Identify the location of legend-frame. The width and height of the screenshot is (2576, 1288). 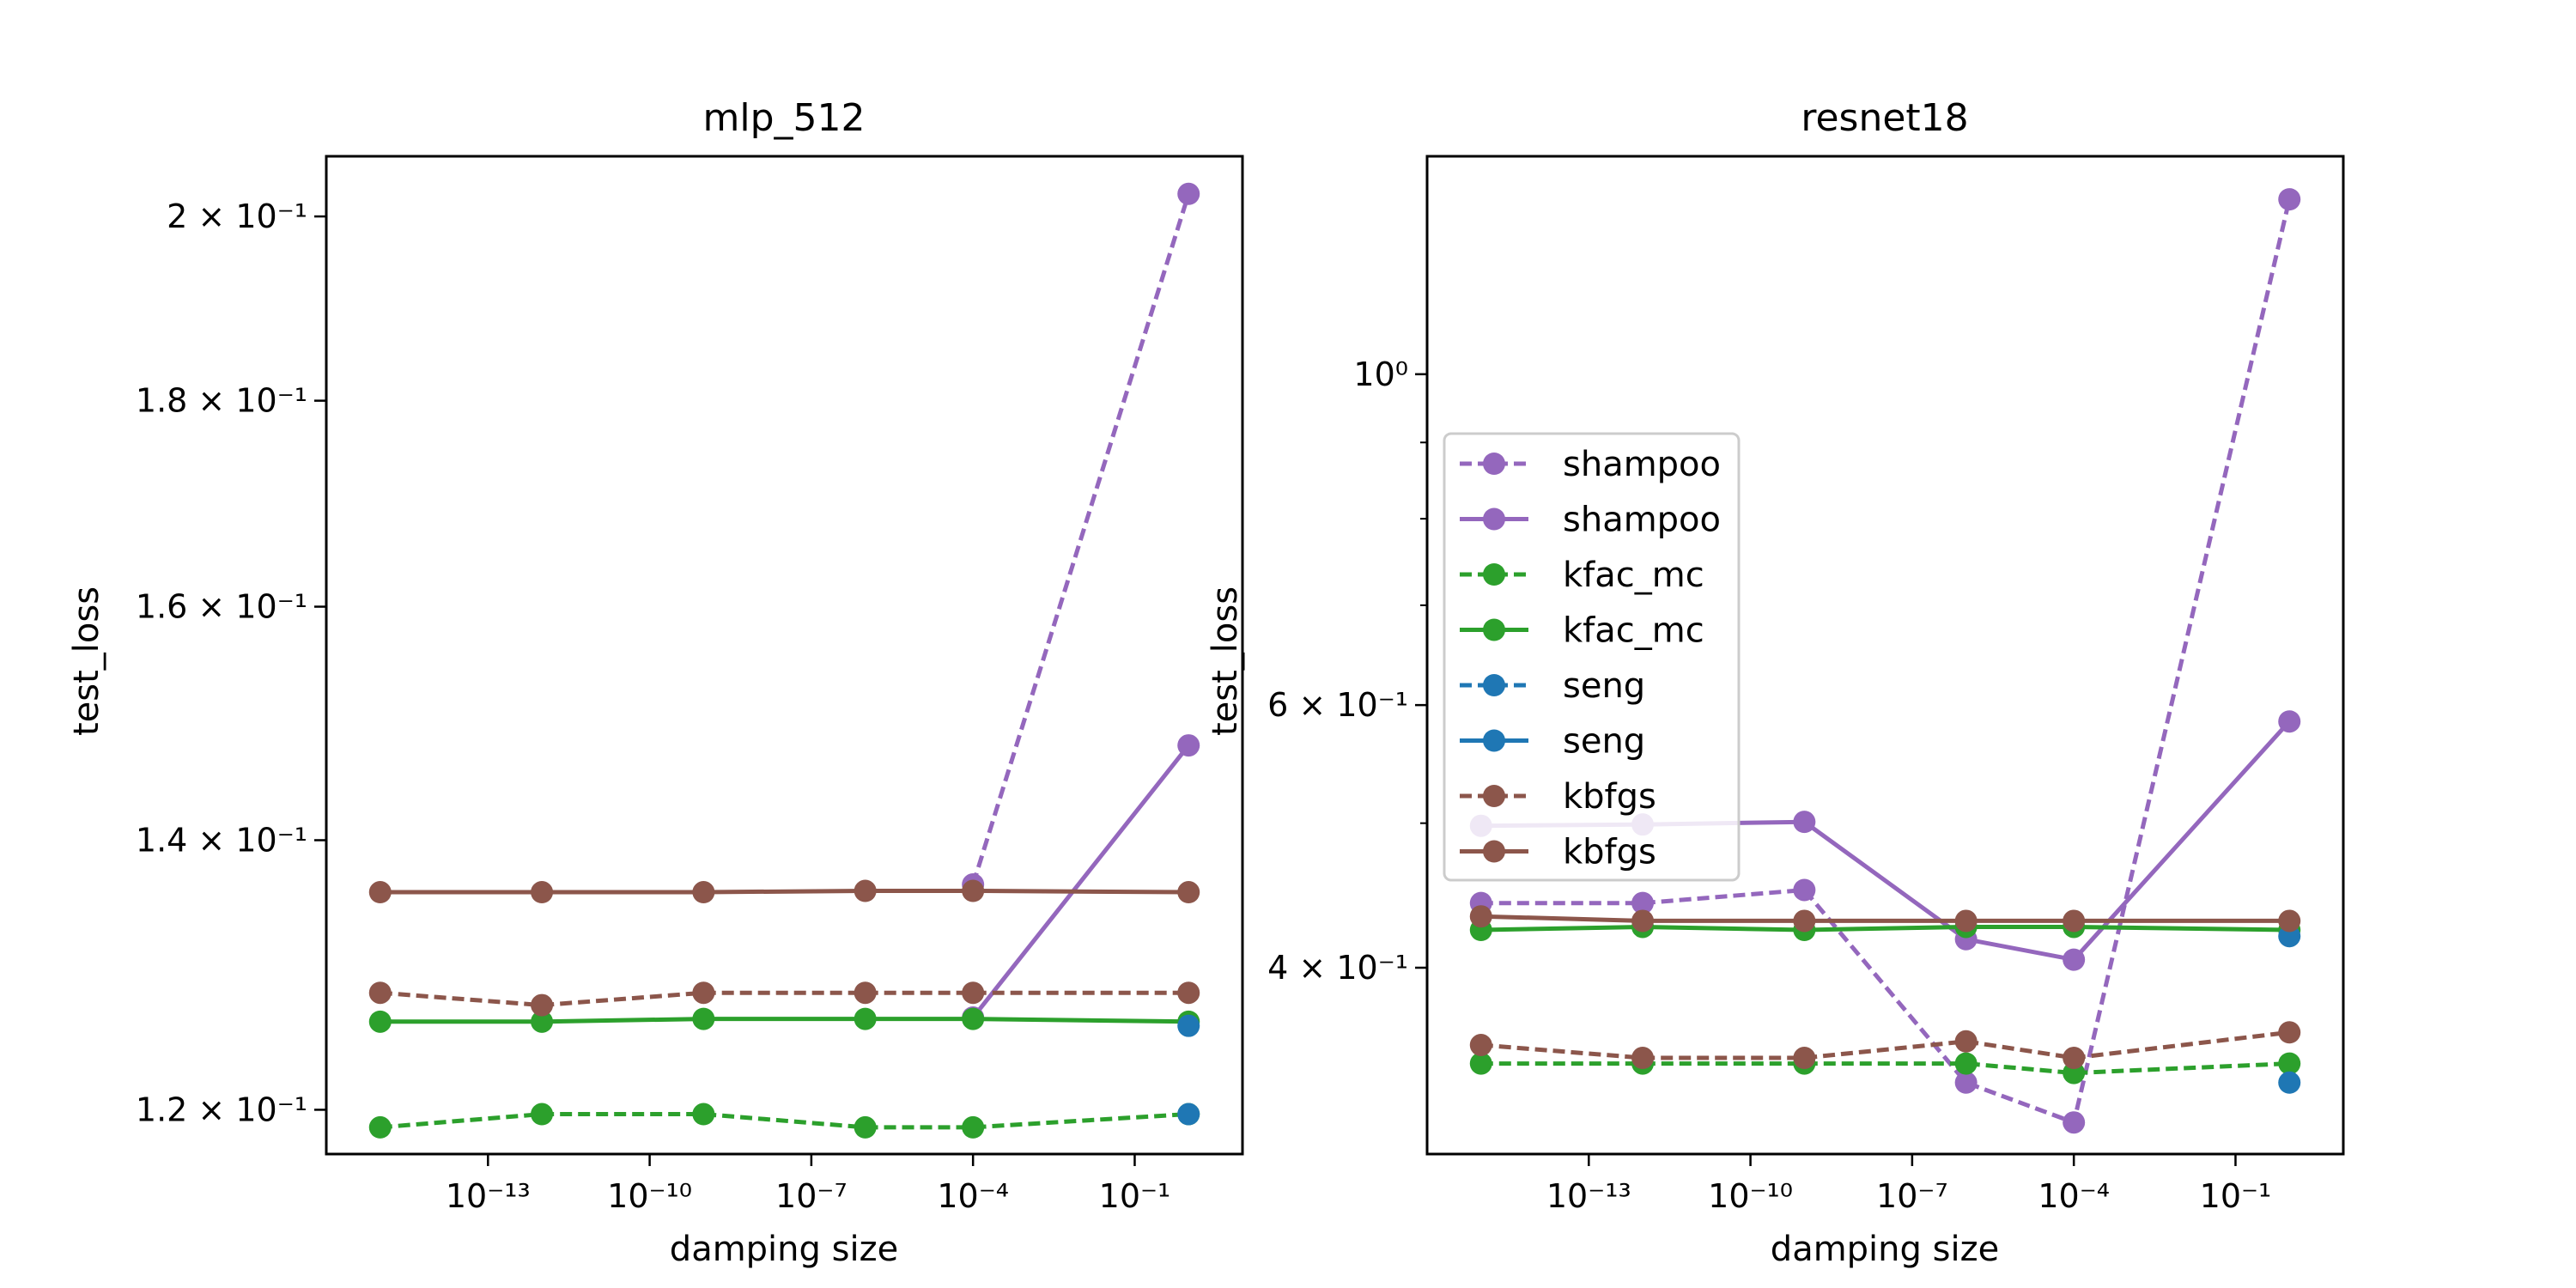
(1592, 657).